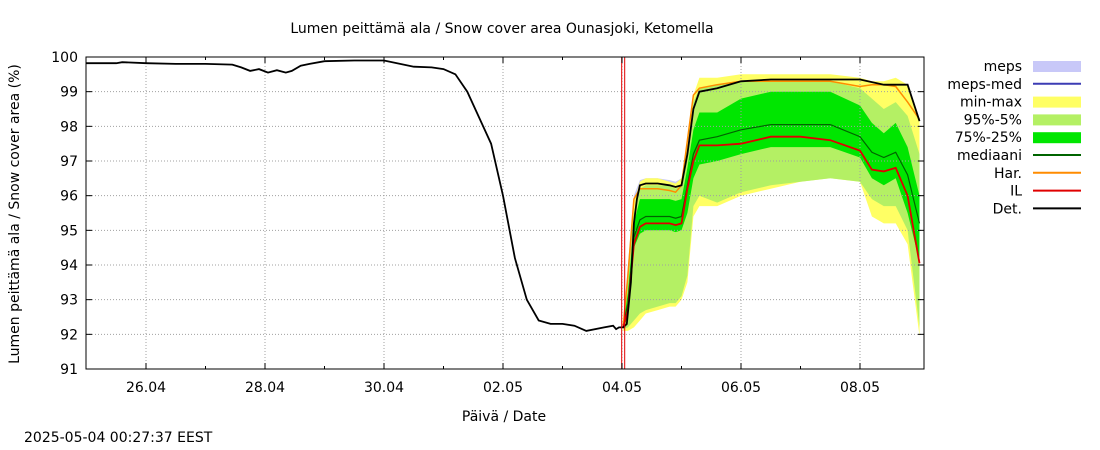  I want to click on x-axis-label: Päivä / Date, so click(504, 417).